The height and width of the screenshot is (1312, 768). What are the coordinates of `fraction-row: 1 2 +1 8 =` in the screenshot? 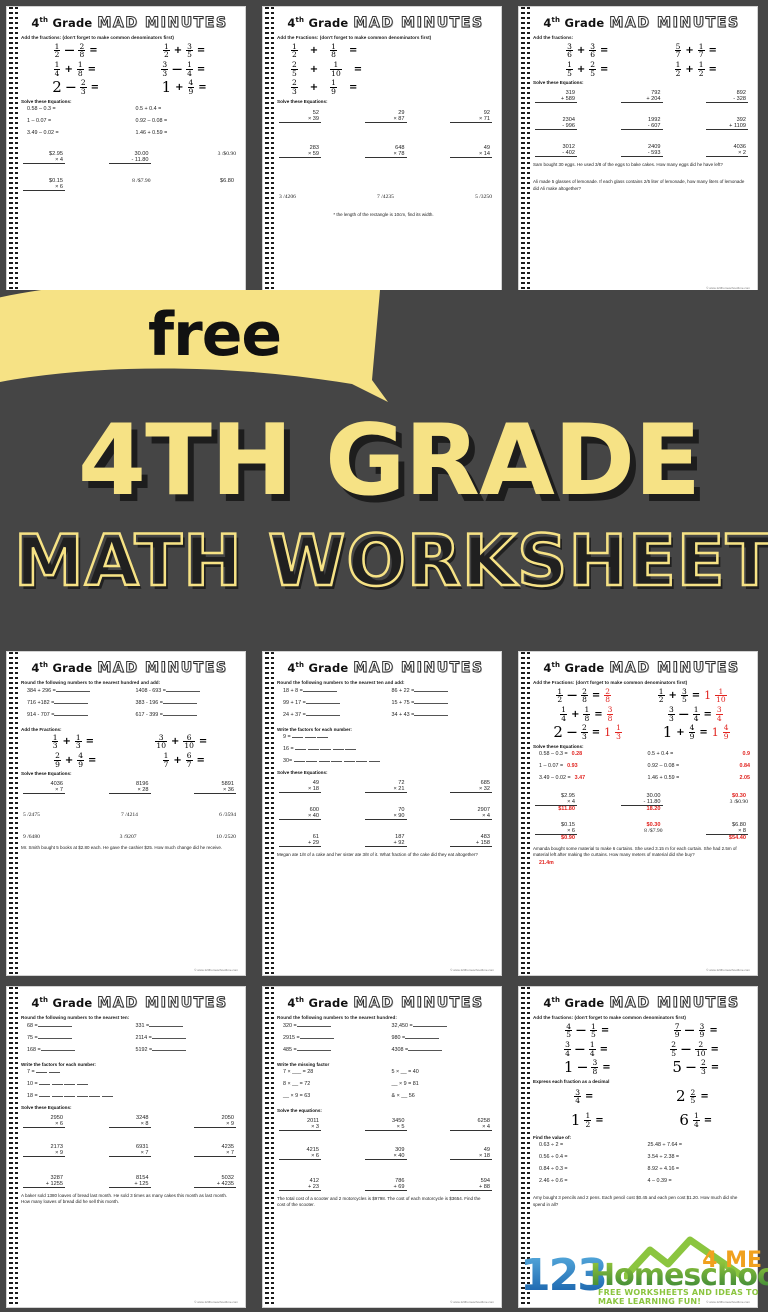 It's located at (385, 51).